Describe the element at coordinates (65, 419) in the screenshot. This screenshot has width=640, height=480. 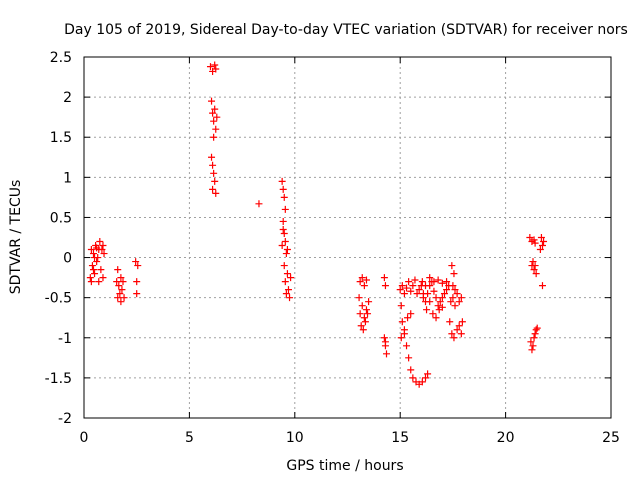
I see `y-tick-label: -2` at that location.